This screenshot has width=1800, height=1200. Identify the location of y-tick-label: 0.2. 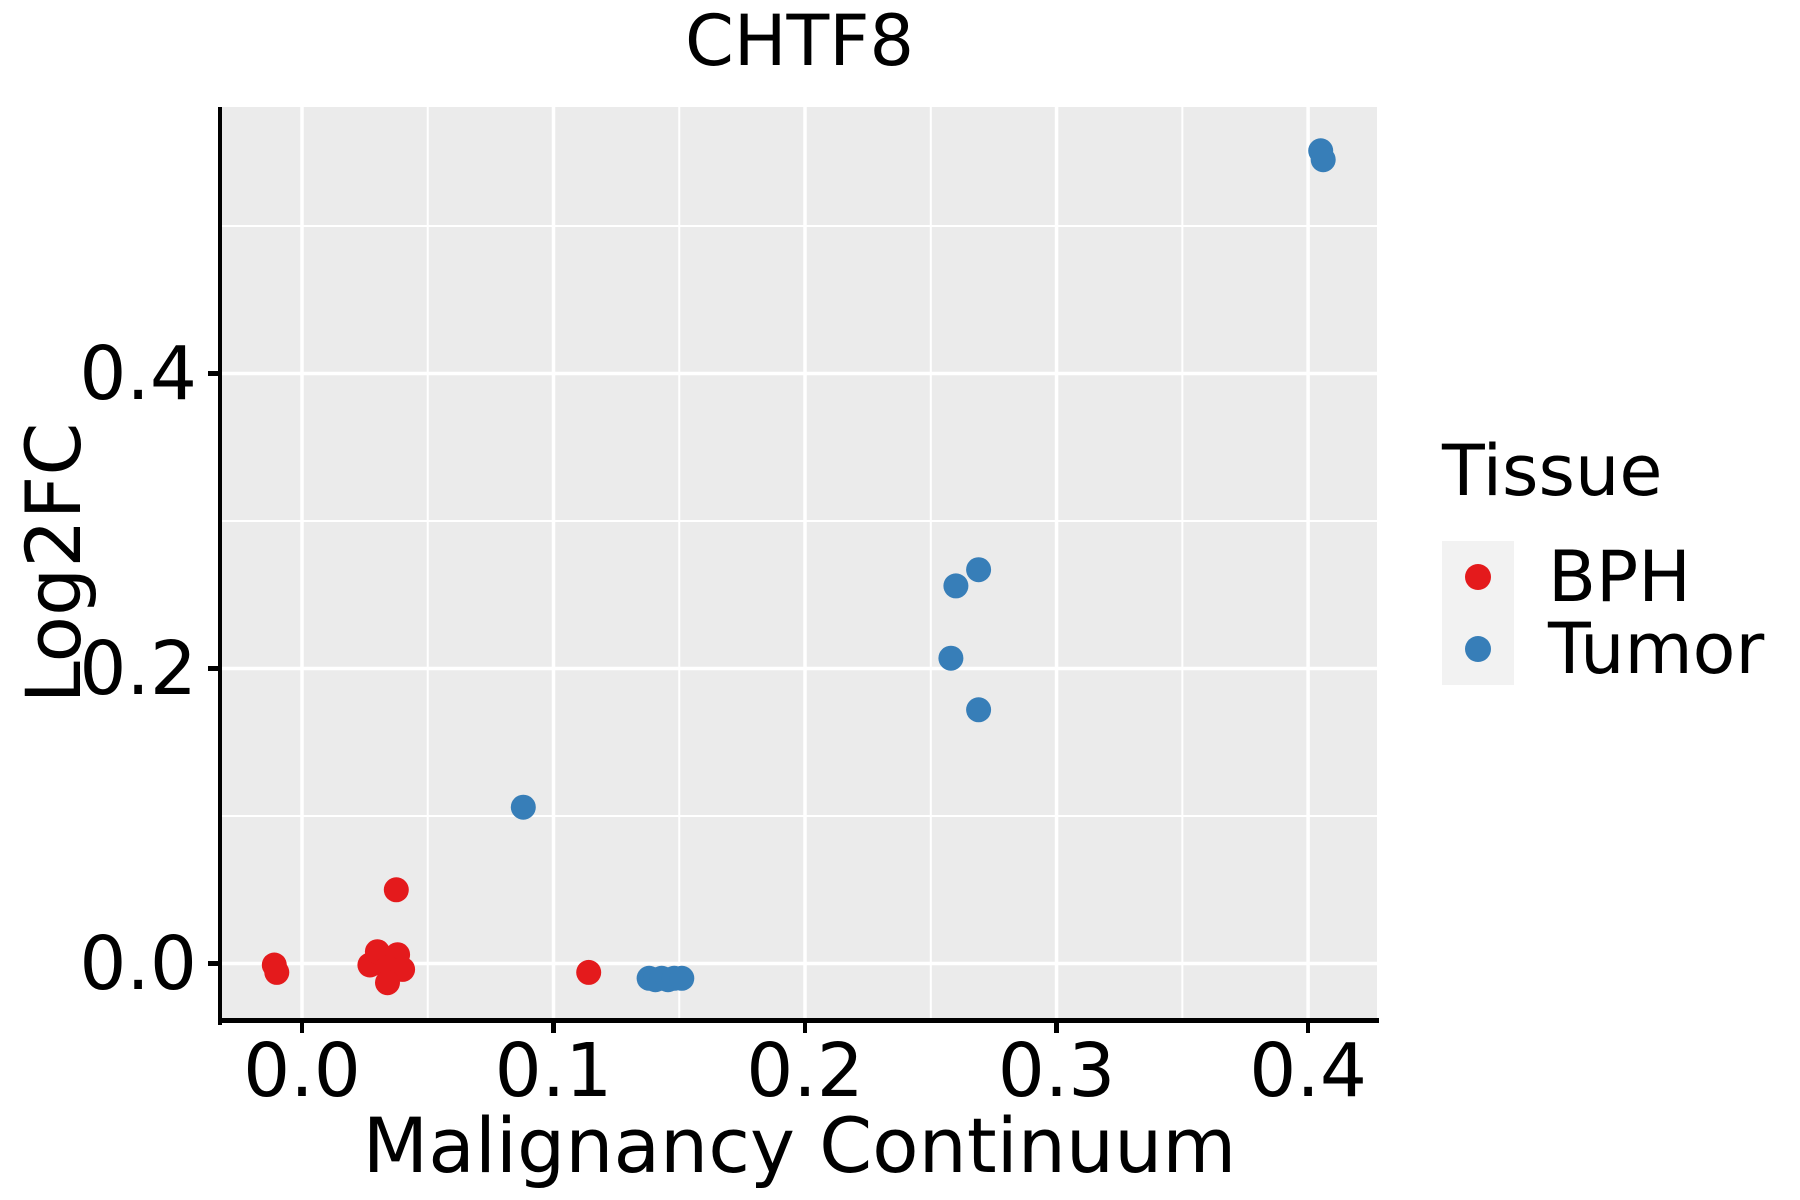
(138, 668).